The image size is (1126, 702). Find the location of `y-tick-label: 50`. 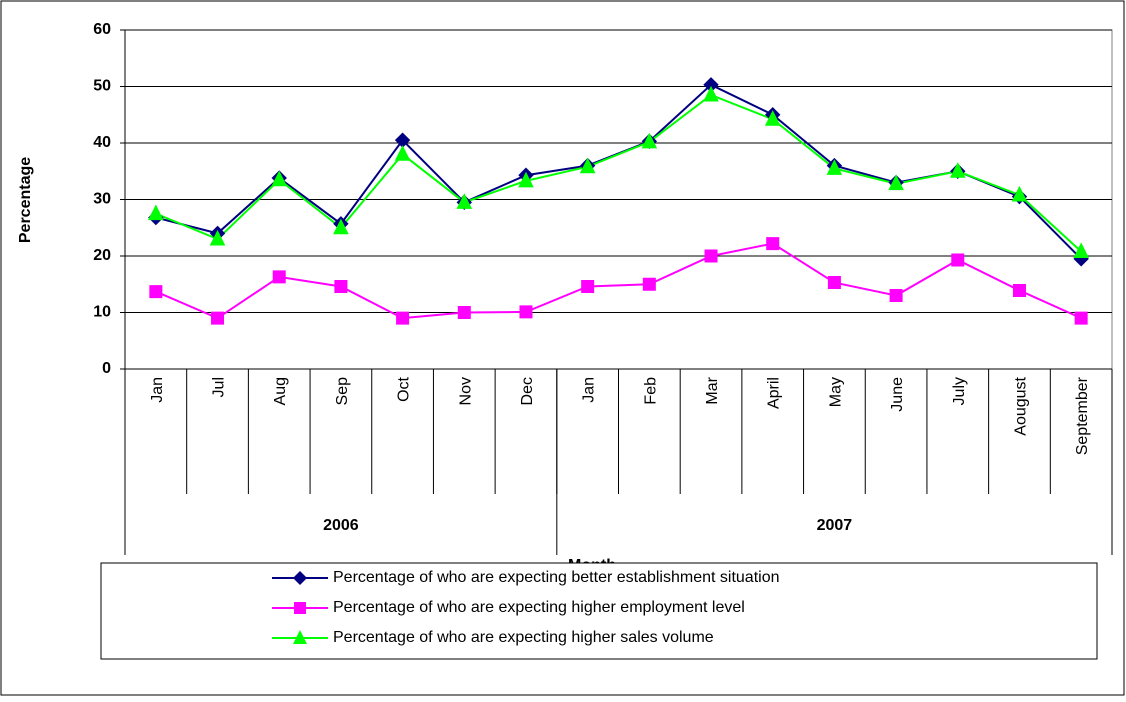

y-tick-label: 50 is located at coordinates (102, 86).